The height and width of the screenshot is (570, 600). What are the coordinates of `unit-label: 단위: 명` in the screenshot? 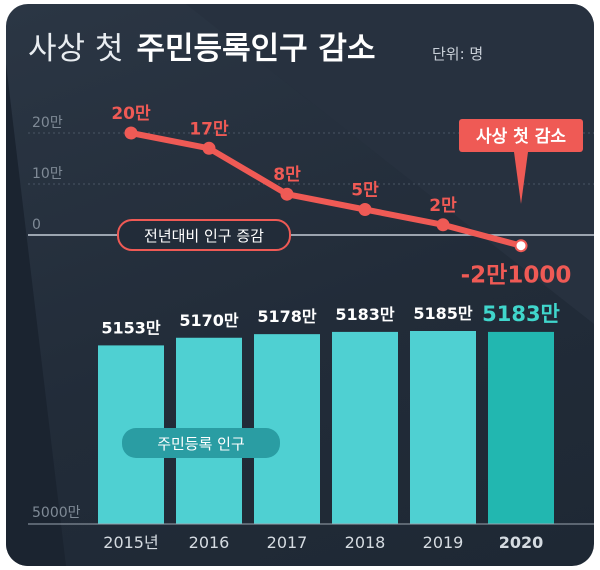 It's located at (457, 54).